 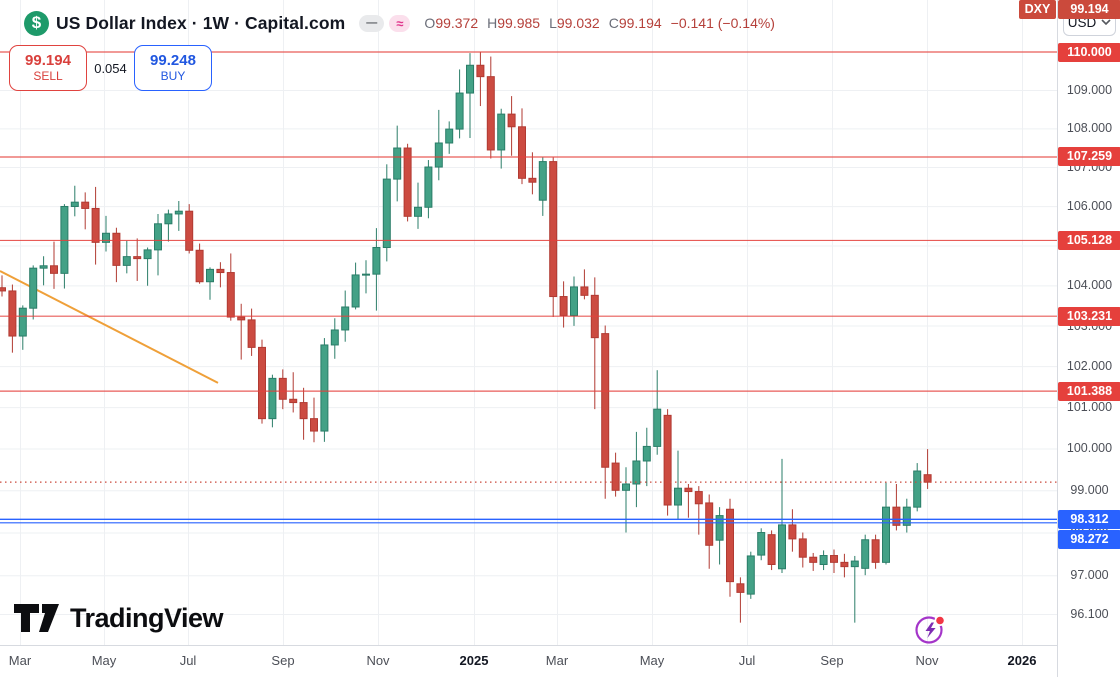 I want to click on ohlc-segment: O99.372, so click(x=451, y=23).